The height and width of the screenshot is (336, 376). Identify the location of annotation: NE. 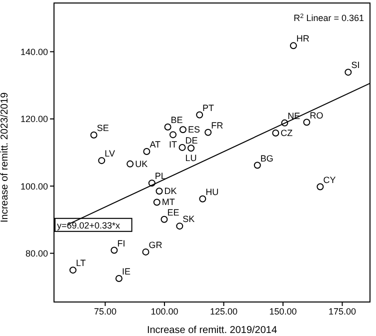
(294, 115).